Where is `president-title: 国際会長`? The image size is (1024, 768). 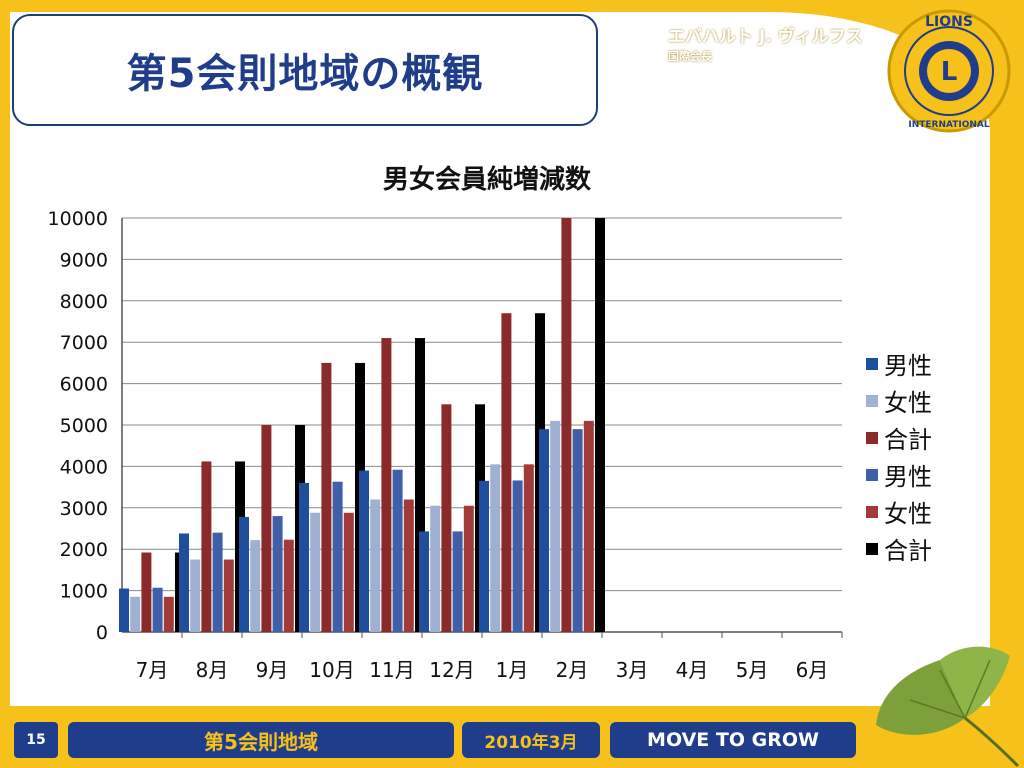 president-title: 国際会長 is located at coordinates (690, 56).